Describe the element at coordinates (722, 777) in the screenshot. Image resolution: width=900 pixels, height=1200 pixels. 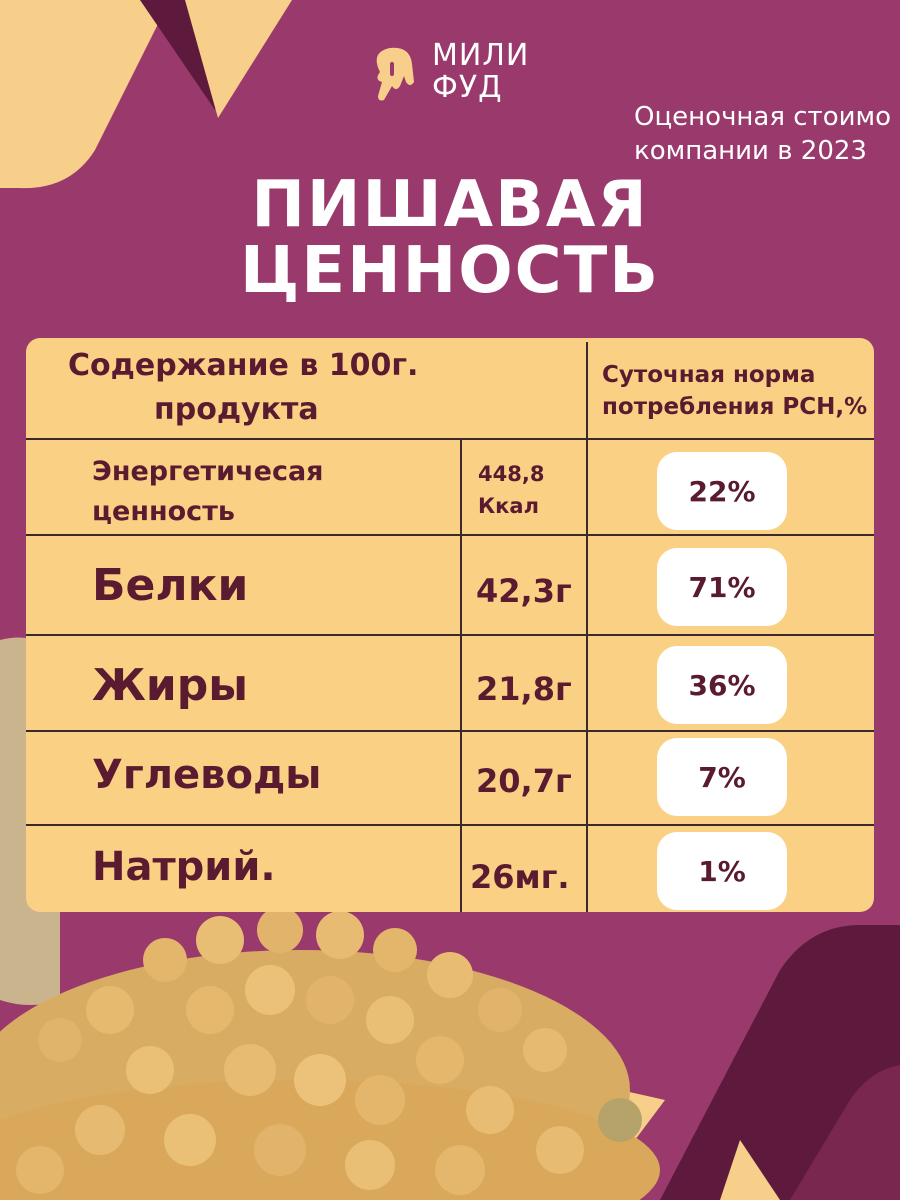
I see `percent-badge: 7%` at that location.